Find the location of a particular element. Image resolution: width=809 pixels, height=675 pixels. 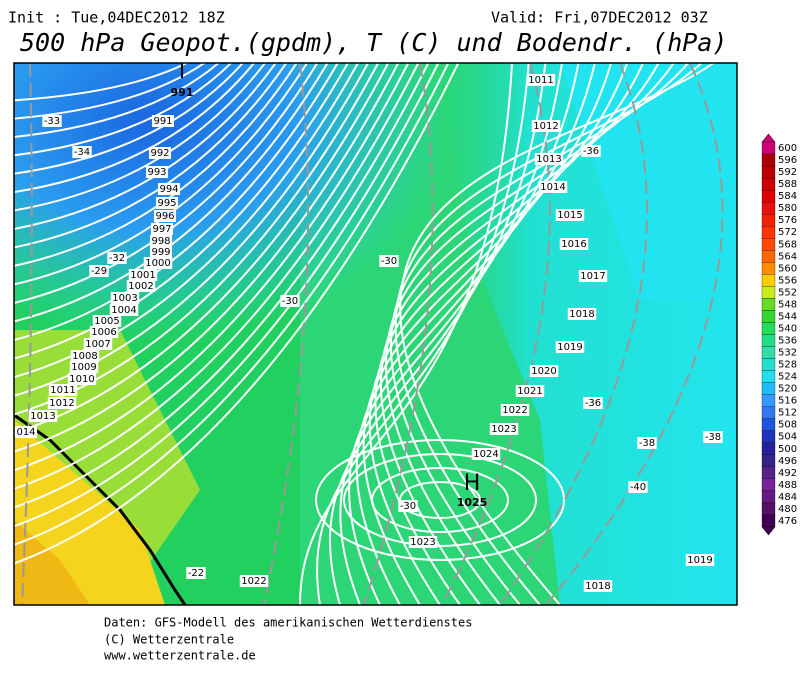

legend-cap is located at coordinates (768, 531).